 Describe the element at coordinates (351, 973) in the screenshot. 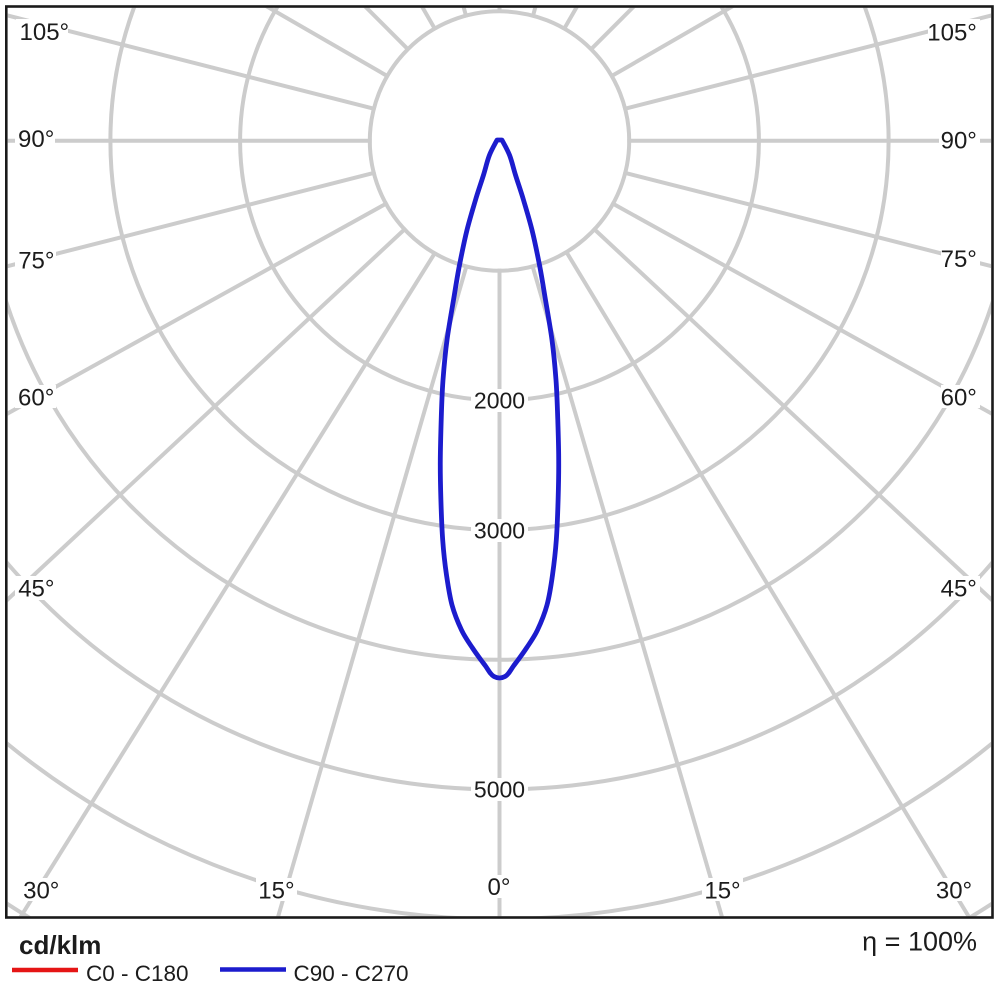

I see `svg-text: C90 - C270` at that location.